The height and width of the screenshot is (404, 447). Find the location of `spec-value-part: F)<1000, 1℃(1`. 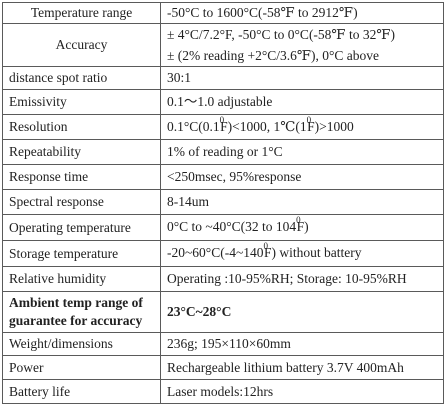

spec-value-part: F)<1000, 1℃(1 is located at coordinates (263, 126).